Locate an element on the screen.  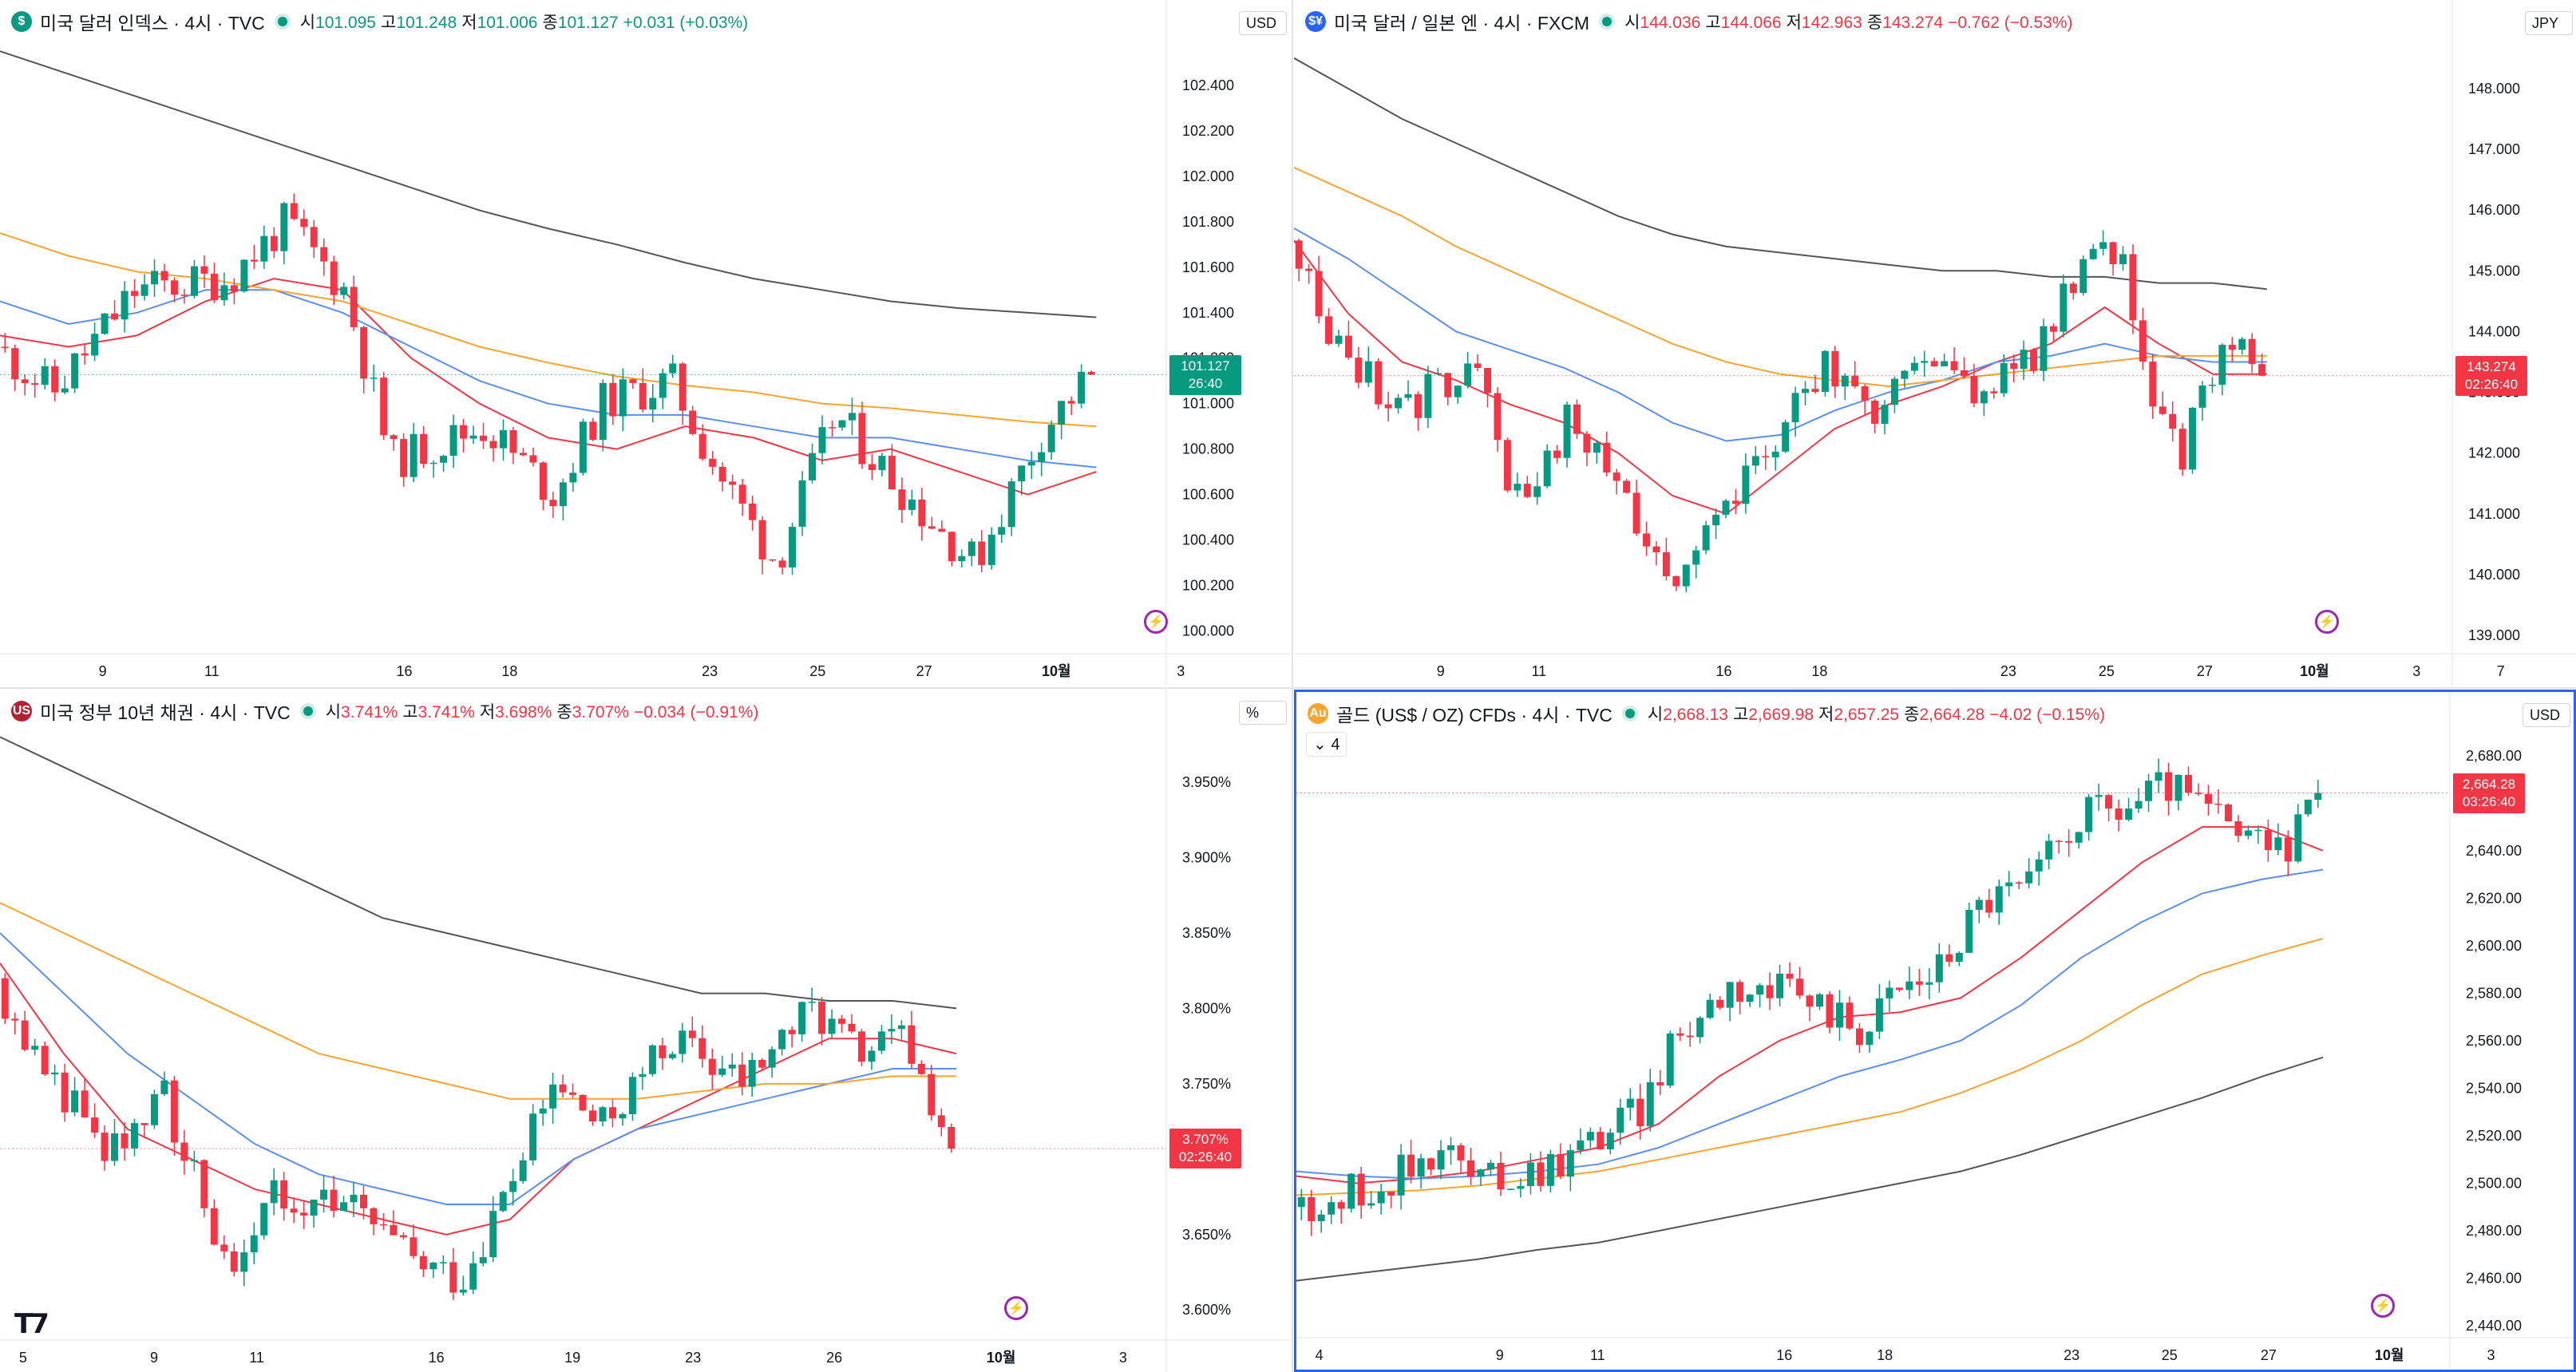
ohlc-o: 2,668.13 is located at coordinates (1696, 715).